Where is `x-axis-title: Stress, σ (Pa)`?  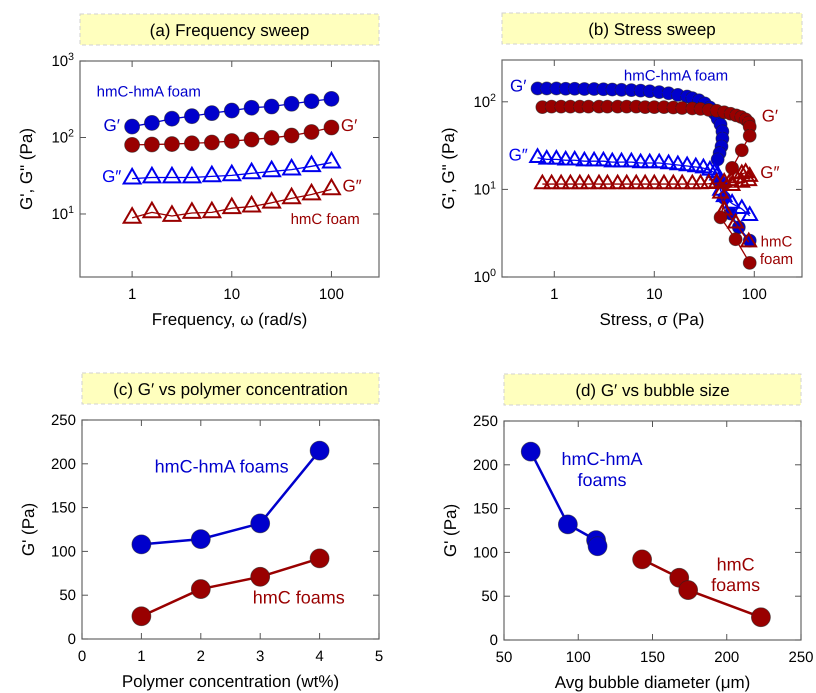 x-axis-title: Stress, σ (Pa) is located at coordinates (652, 319).